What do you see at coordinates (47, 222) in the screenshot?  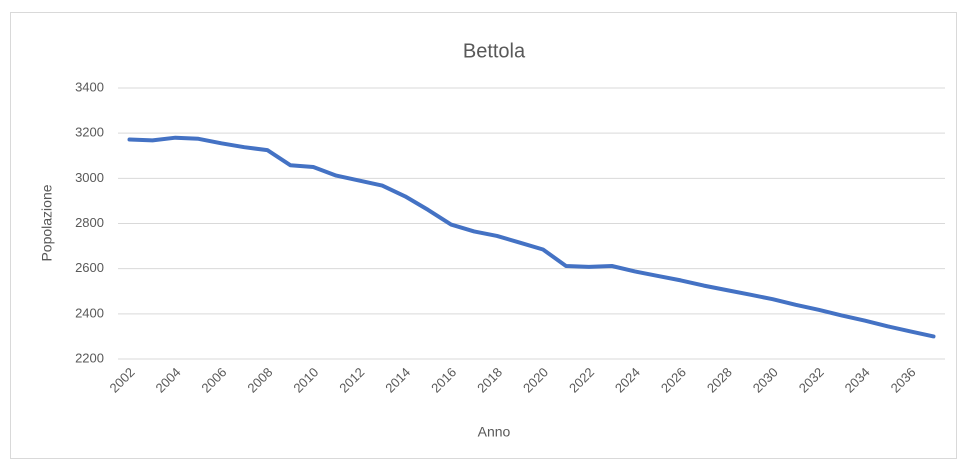 I see `y-axis-label: Popolazione` at bounding box center [47, 222].